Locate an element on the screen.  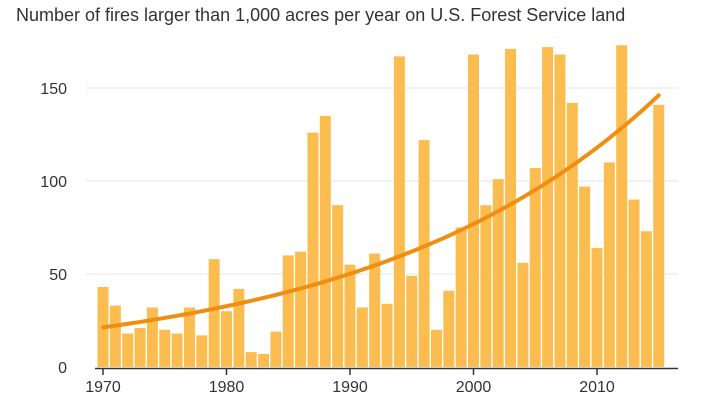
bar-1979 is located at coordinates (214, 313).